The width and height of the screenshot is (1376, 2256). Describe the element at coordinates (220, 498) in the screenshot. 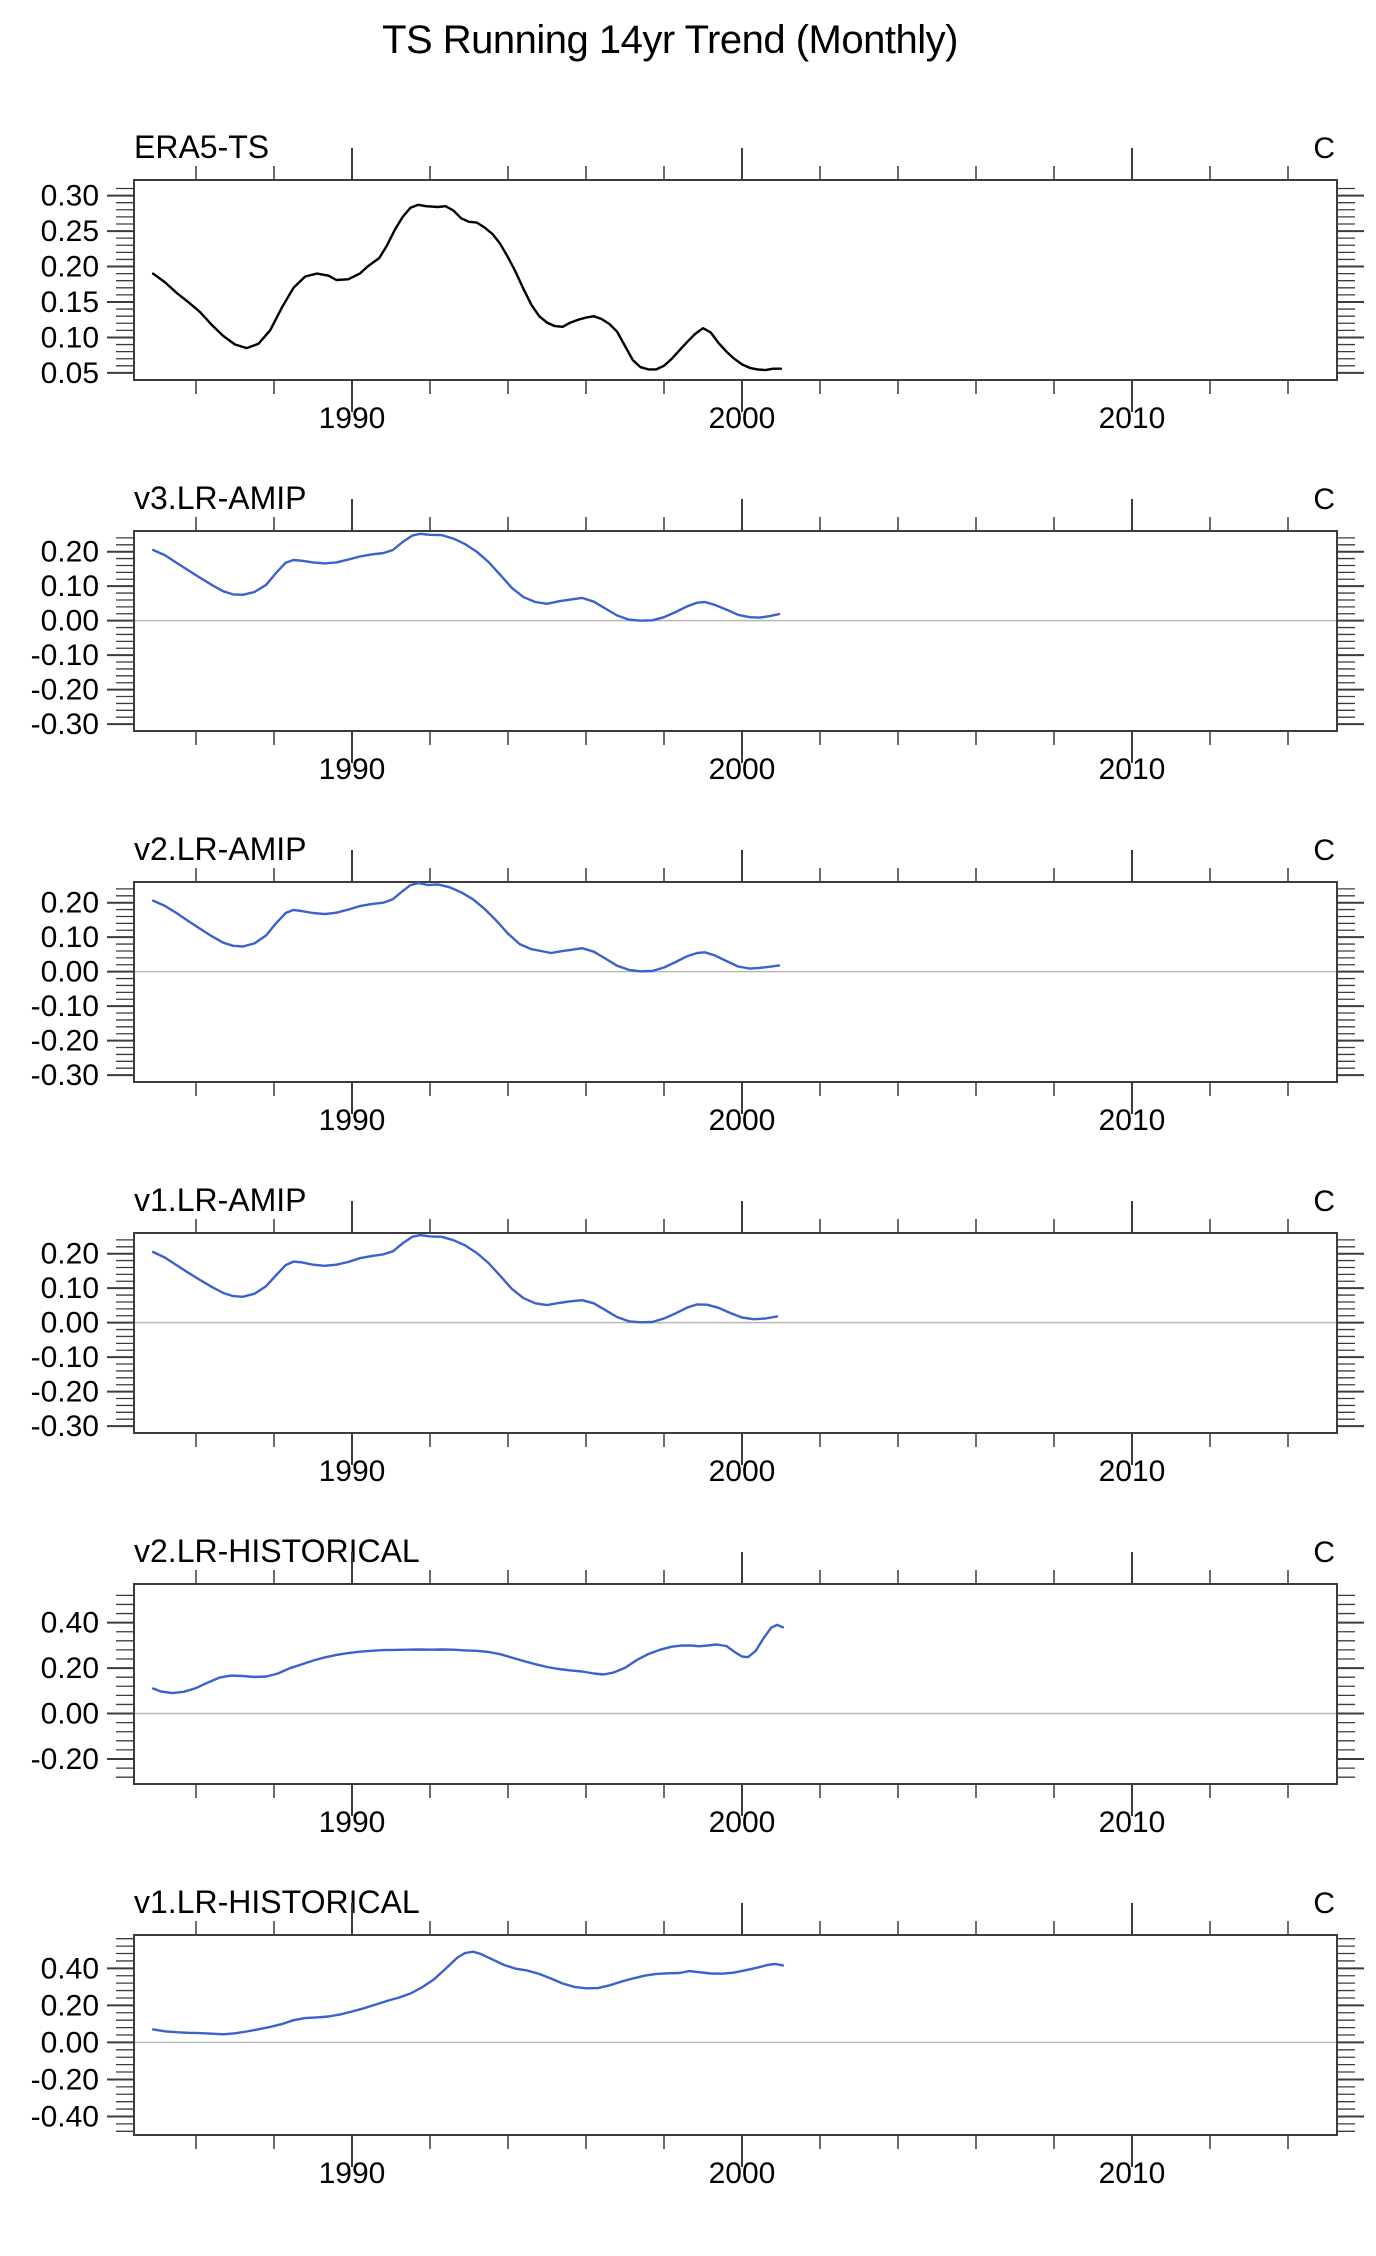

I see `panel-label: v3.LR-AMIP` at that location.